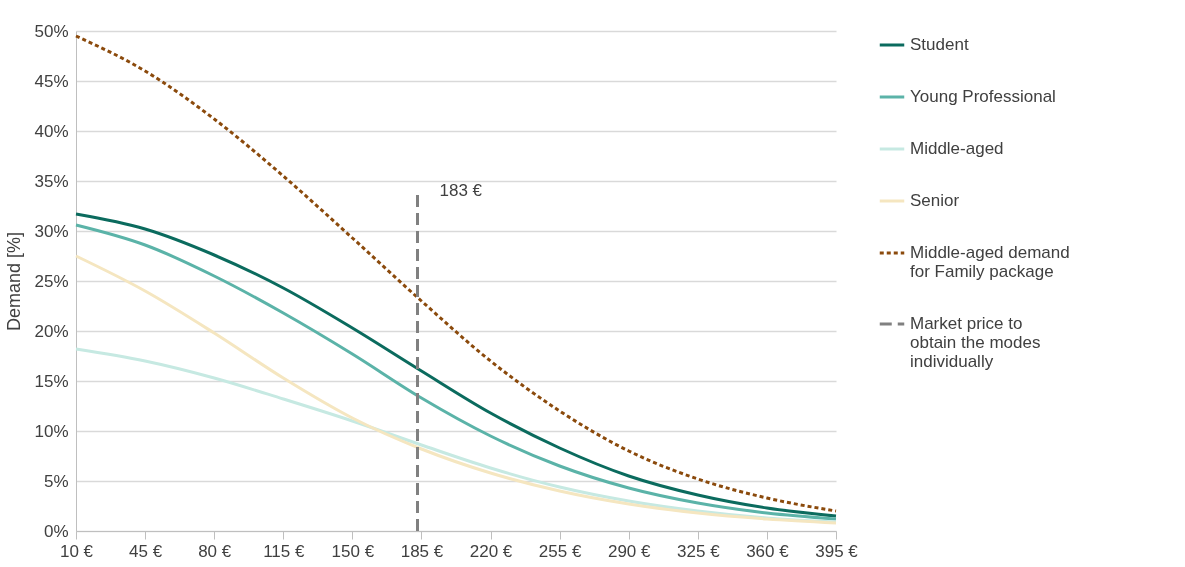 Image resolution: width=1185 pixels, height=567 pixels. What do you see at coordinates (146, 551) in the screenshot?
I see `x-tick-label: 45 €` at bounding box center [146, 551].